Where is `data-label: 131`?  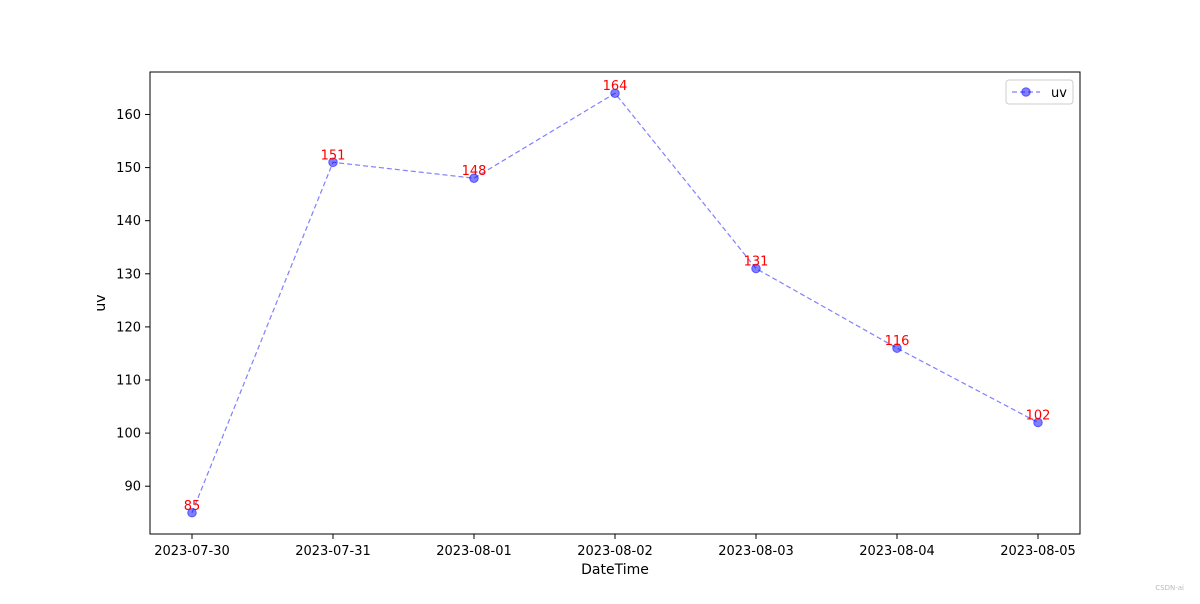 data-label: 131 is located at coordinates (756, 261).